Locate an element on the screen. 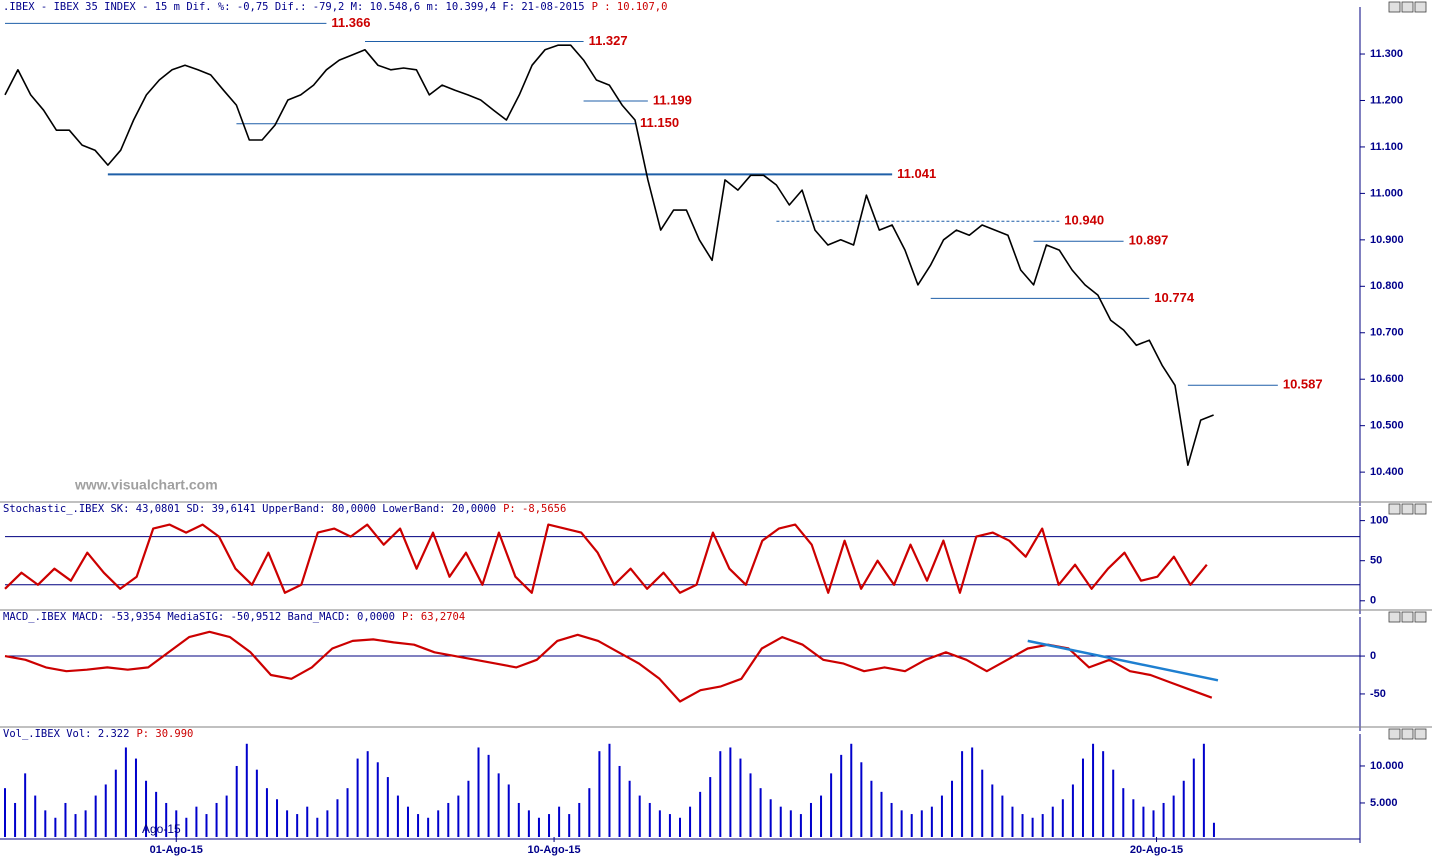  month-label: Ago-15 is located at coordinates (161, 829).